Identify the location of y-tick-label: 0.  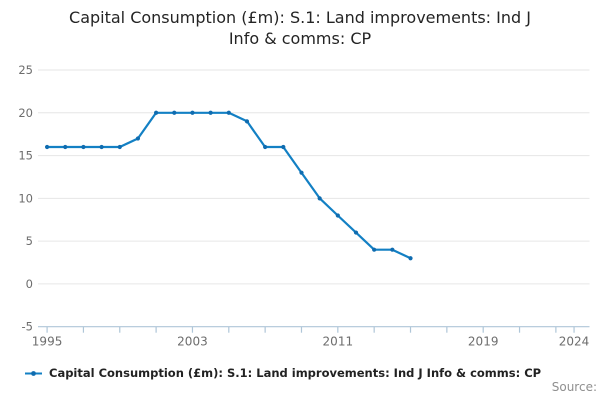
(29, 284).